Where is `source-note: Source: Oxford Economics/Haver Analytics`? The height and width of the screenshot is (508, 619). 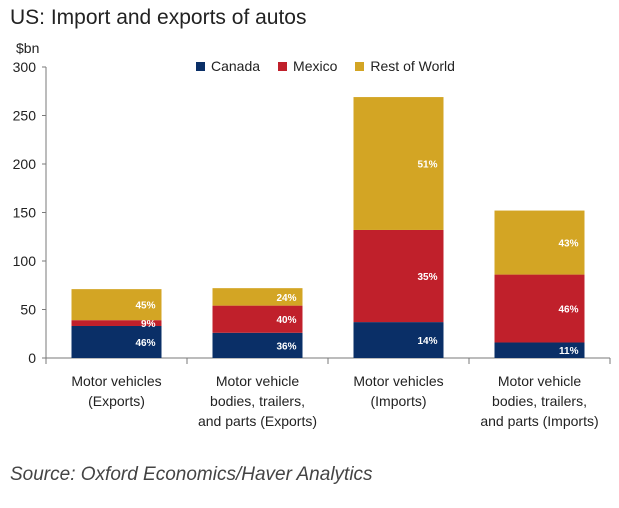 source-note: Source: Oxford Economics/Haver Analytics is located at coordinates (191, 474).